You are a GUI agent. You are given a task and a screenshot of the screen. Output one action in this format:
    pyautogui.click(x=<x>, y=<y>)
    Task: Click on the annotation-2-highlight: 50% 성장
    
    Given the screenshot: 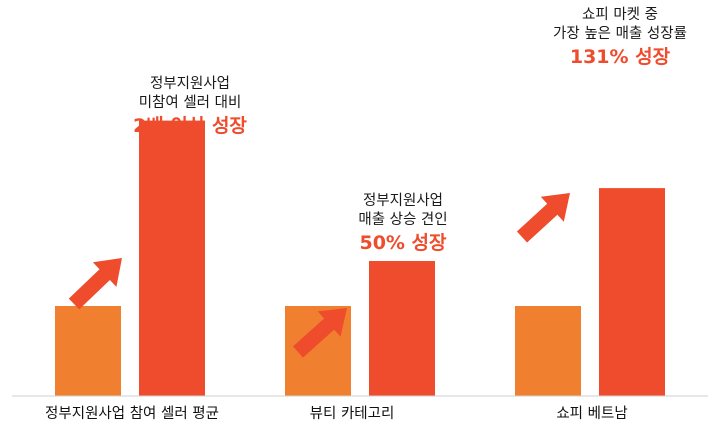 What is the action you would take?
    pyautogui.click(x=403, y=243)
    